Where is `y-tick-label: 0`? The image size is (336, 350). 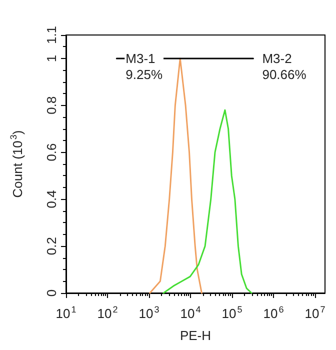 y-tick-label: 0 is located at coordinates (51, 293).